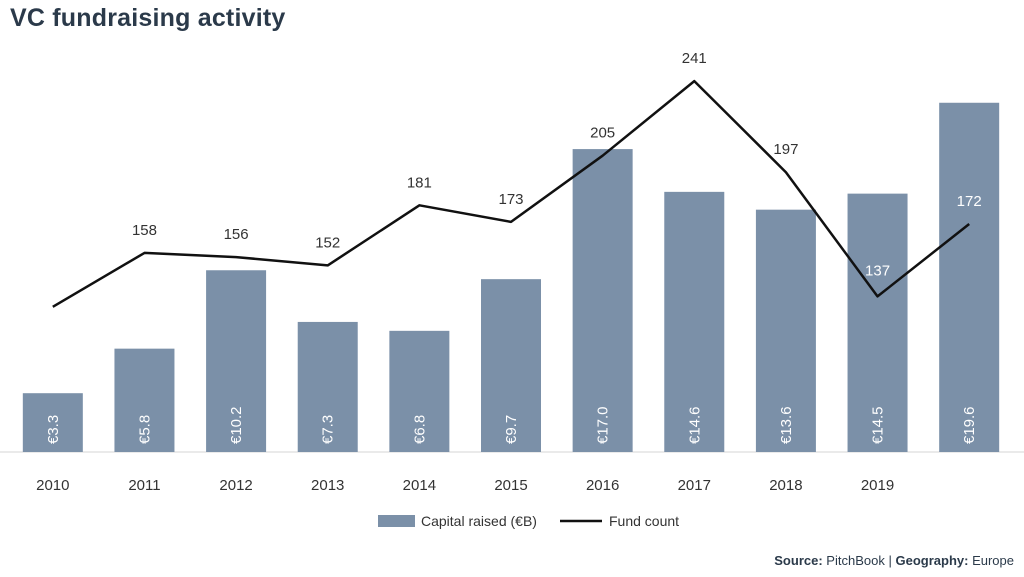  I want to click on x-tick-label: 2017, so click(694, 485).